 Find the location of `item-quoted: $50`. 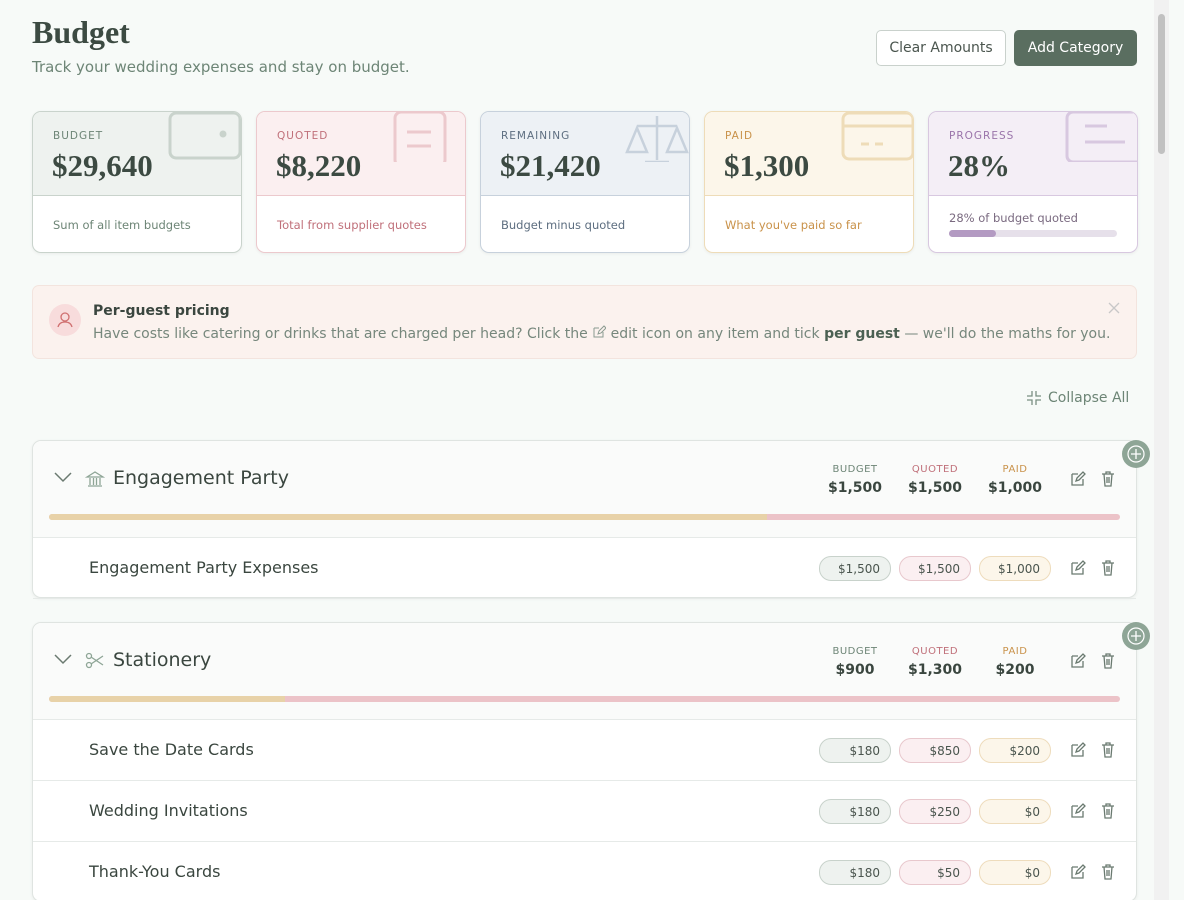

item-quoted: $50 is located at coordinates (935, 872).